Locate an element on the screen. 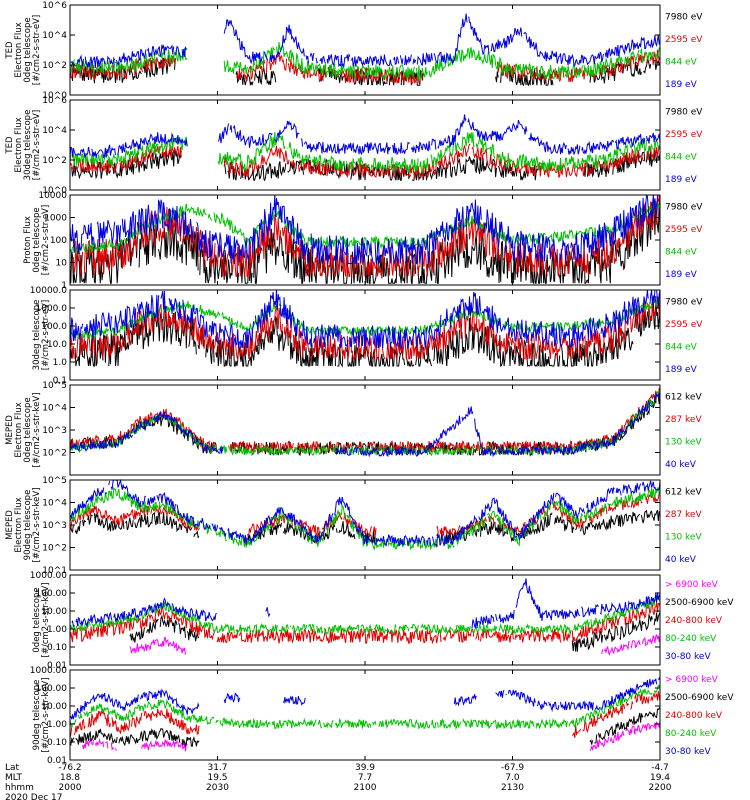 This screenshot has width=750, height=800. legend-label: > 6900 keV is located at coordinates (692, 680).